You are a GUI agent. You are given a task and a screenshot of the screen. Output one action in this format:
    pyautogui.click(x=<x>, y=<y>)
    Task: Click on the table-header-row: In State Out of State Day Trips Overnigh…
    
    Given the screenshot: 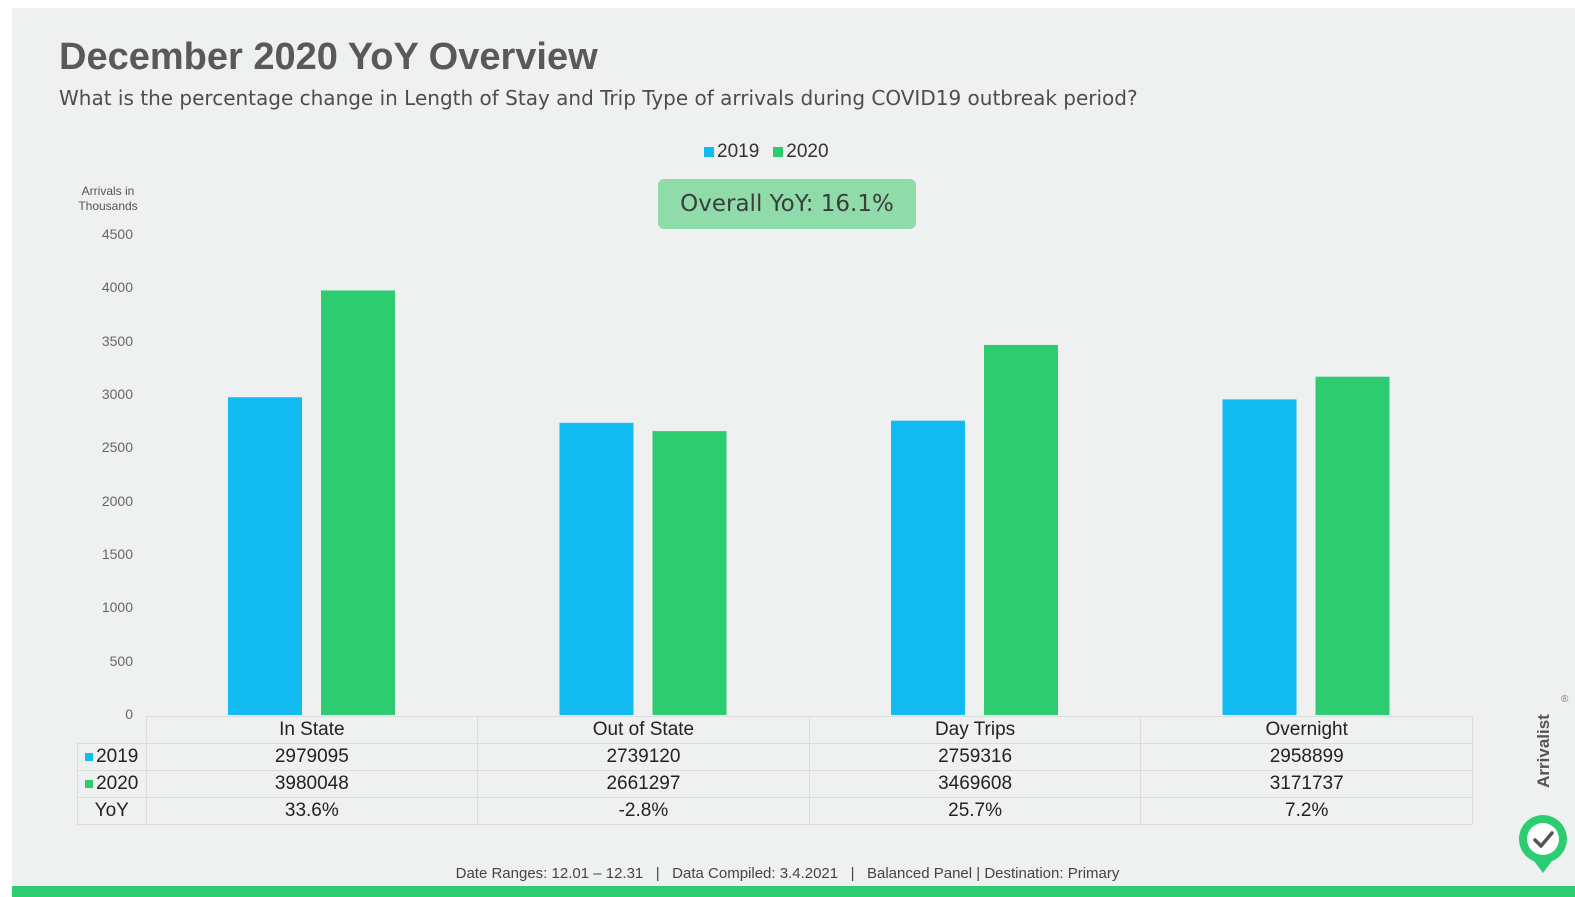 What is the action you would take?
    pyautogui.click(x=775, y=730)
    